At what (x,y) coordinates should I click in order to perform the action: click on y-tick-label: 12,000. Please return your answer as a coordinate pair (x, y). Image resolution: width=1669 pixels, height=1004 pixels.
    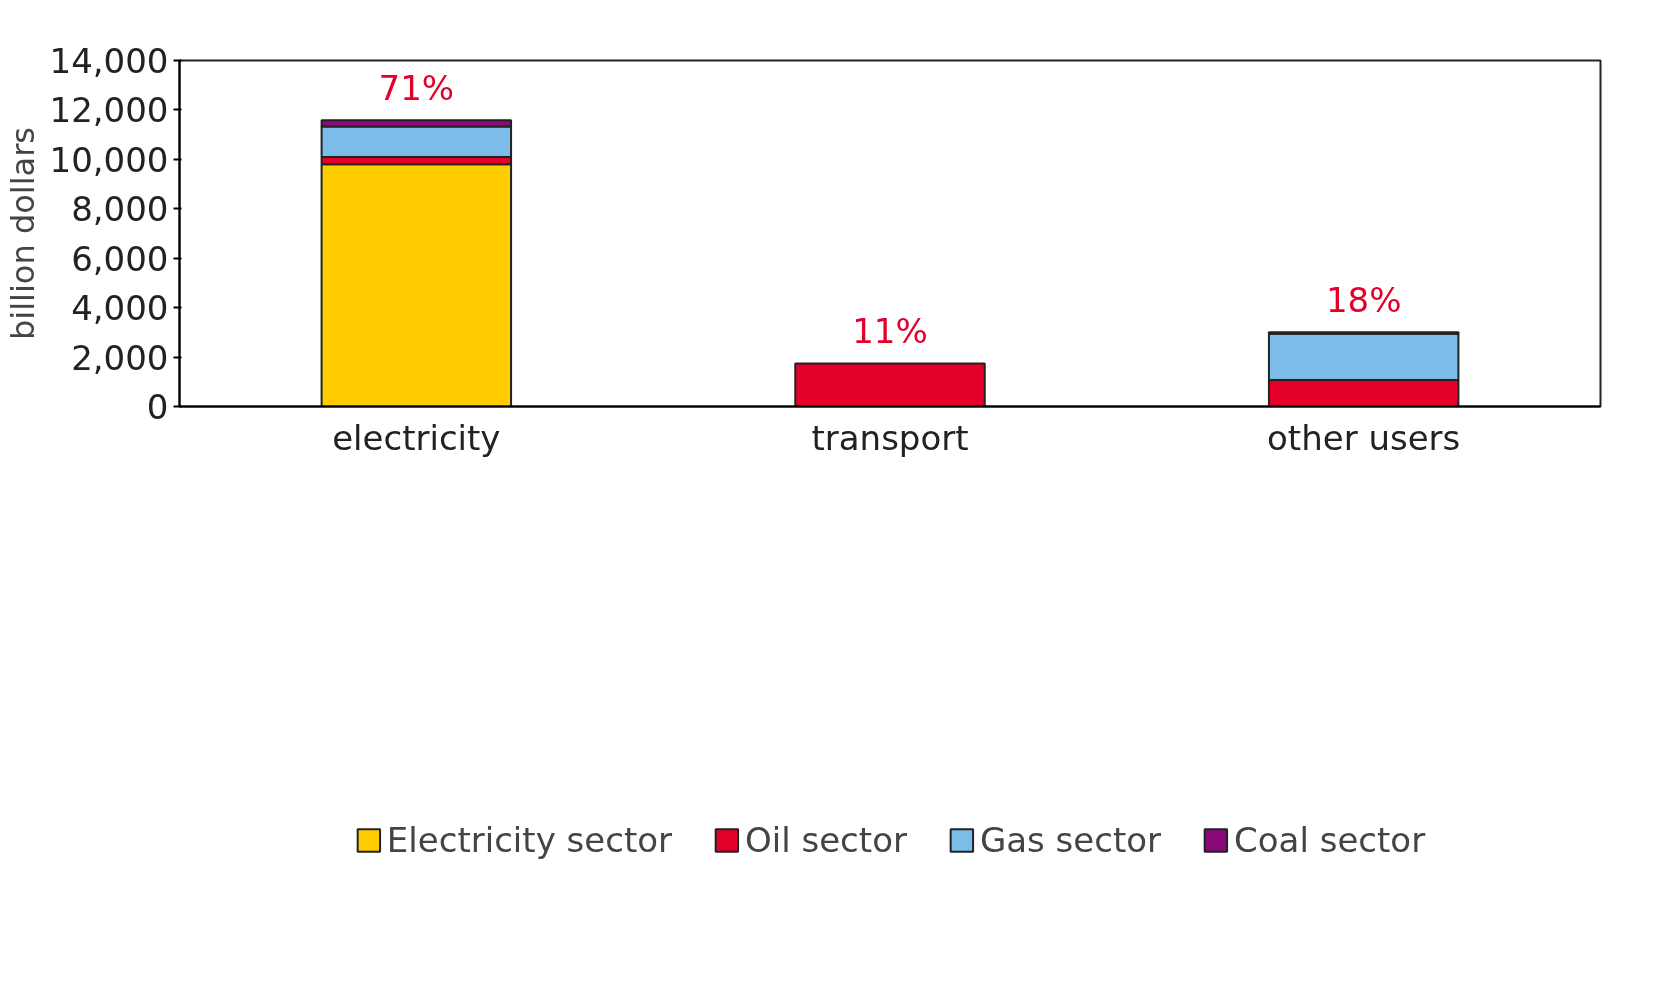
    Looking at the image, I should click on (109, 110).